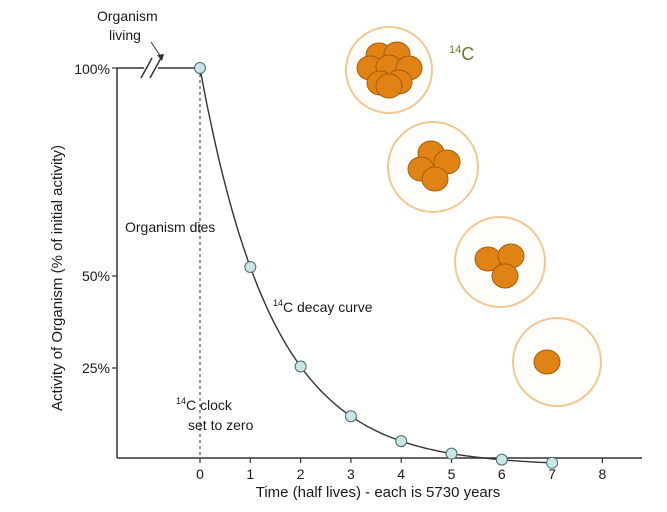  What do you see at coordinates (200, 474) in the screenshot?
I see `x-tick-label: 0` at bounding box center [200, 474].